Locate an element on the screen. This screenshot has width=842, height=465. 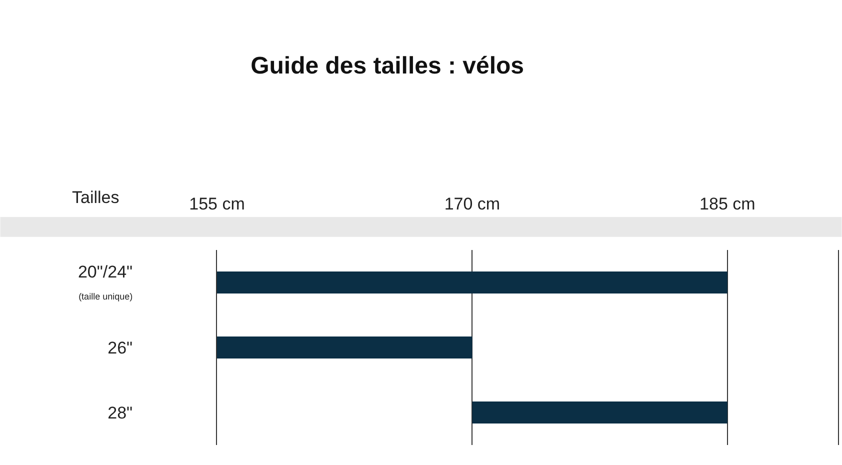
x-tick-label: 155 cm is located at coordinates (217, 204).